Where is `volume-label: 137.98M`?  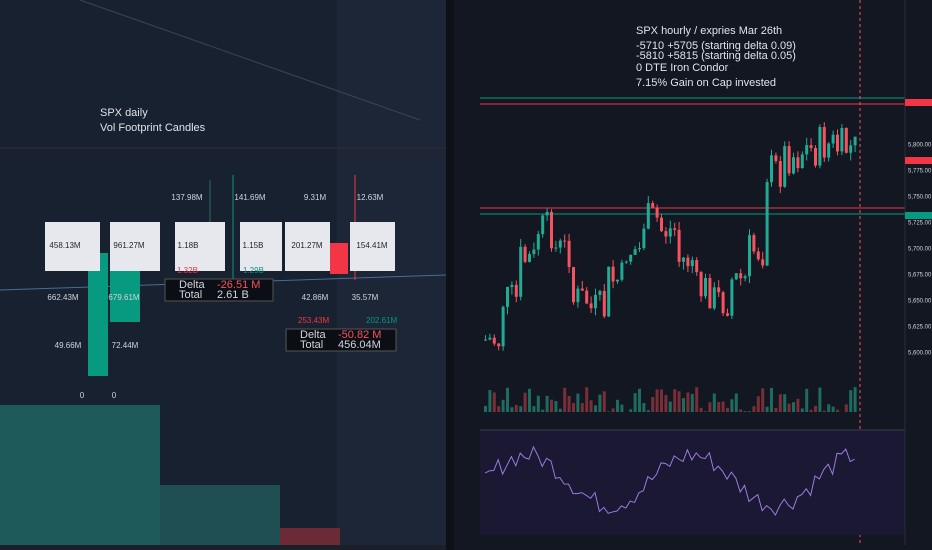
volume-label: 137.98M is located at coordinates (186, 197).